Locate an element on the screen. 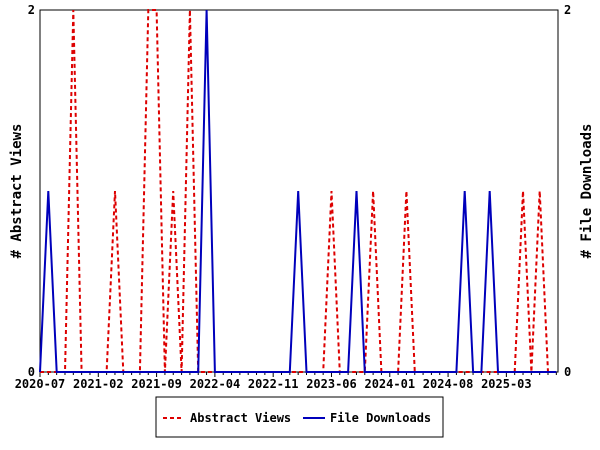 This screenshot has height=450, width=600. y-right-label: # File Downloads is located at coordinates (587, 191).